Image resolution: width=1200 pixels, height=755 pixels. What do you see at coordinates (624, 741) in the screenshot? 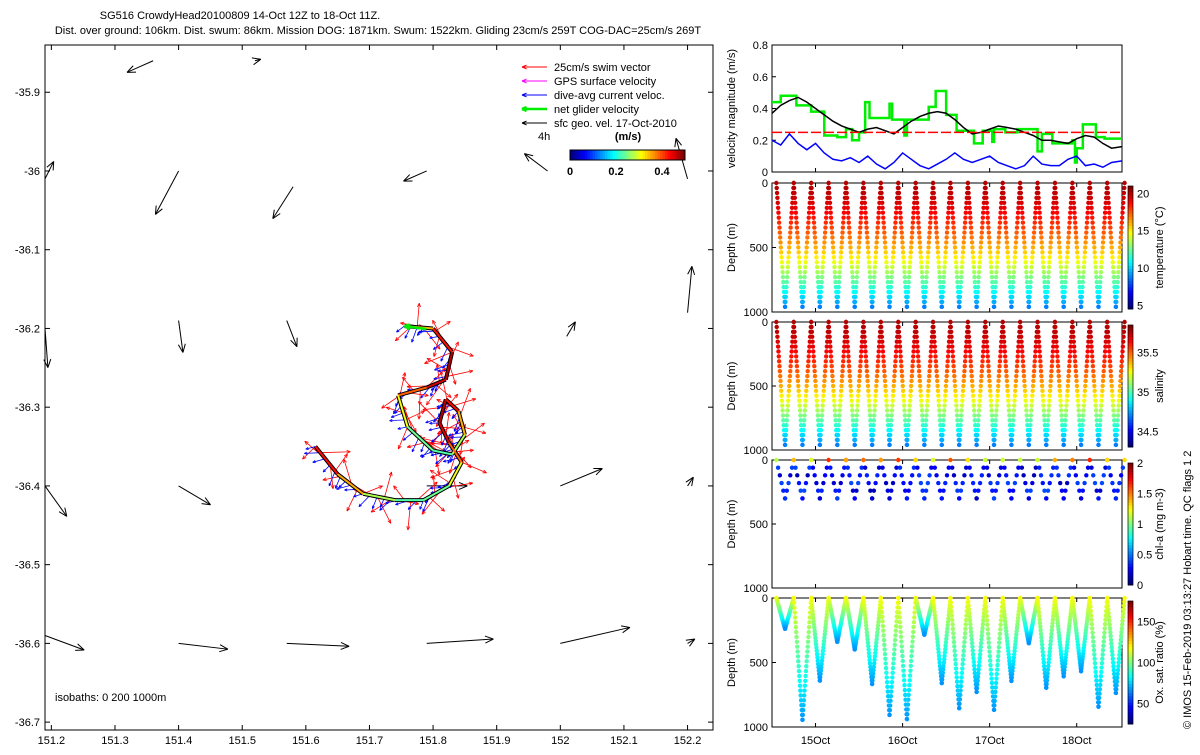
I see `map-xtick-label: 152.1` at bounding box center [624, 741].